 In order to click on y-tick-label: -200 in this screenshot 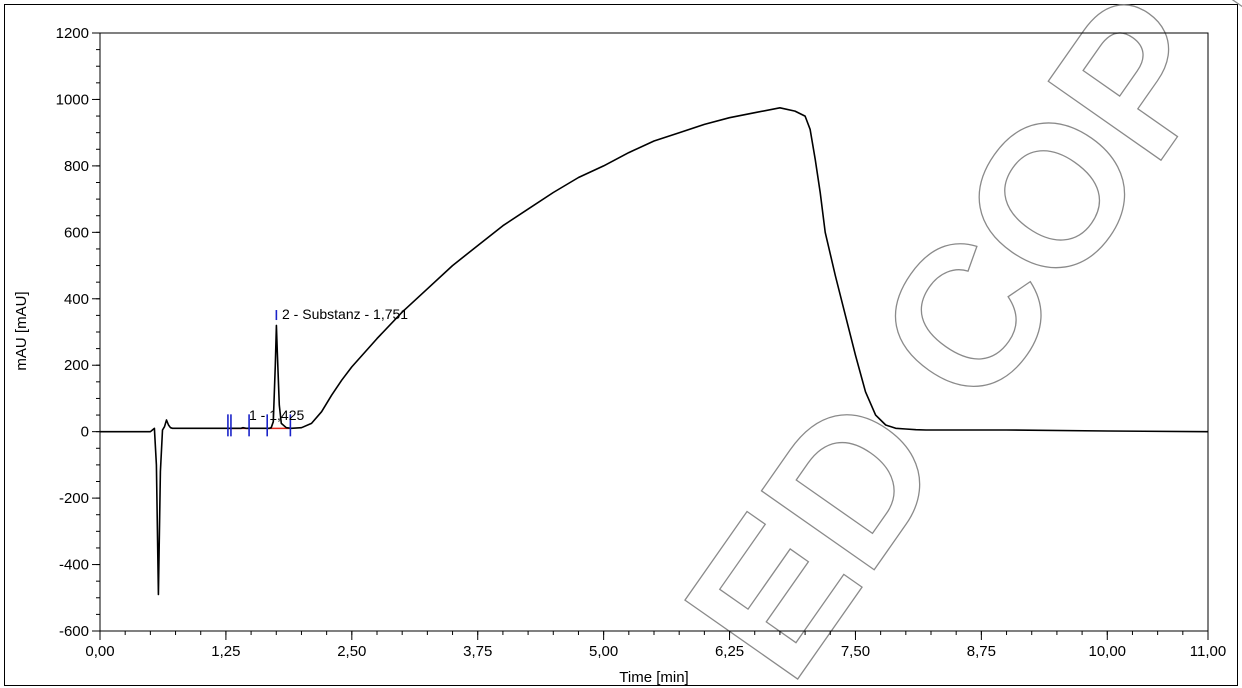, I will do `click(74, 498)`.